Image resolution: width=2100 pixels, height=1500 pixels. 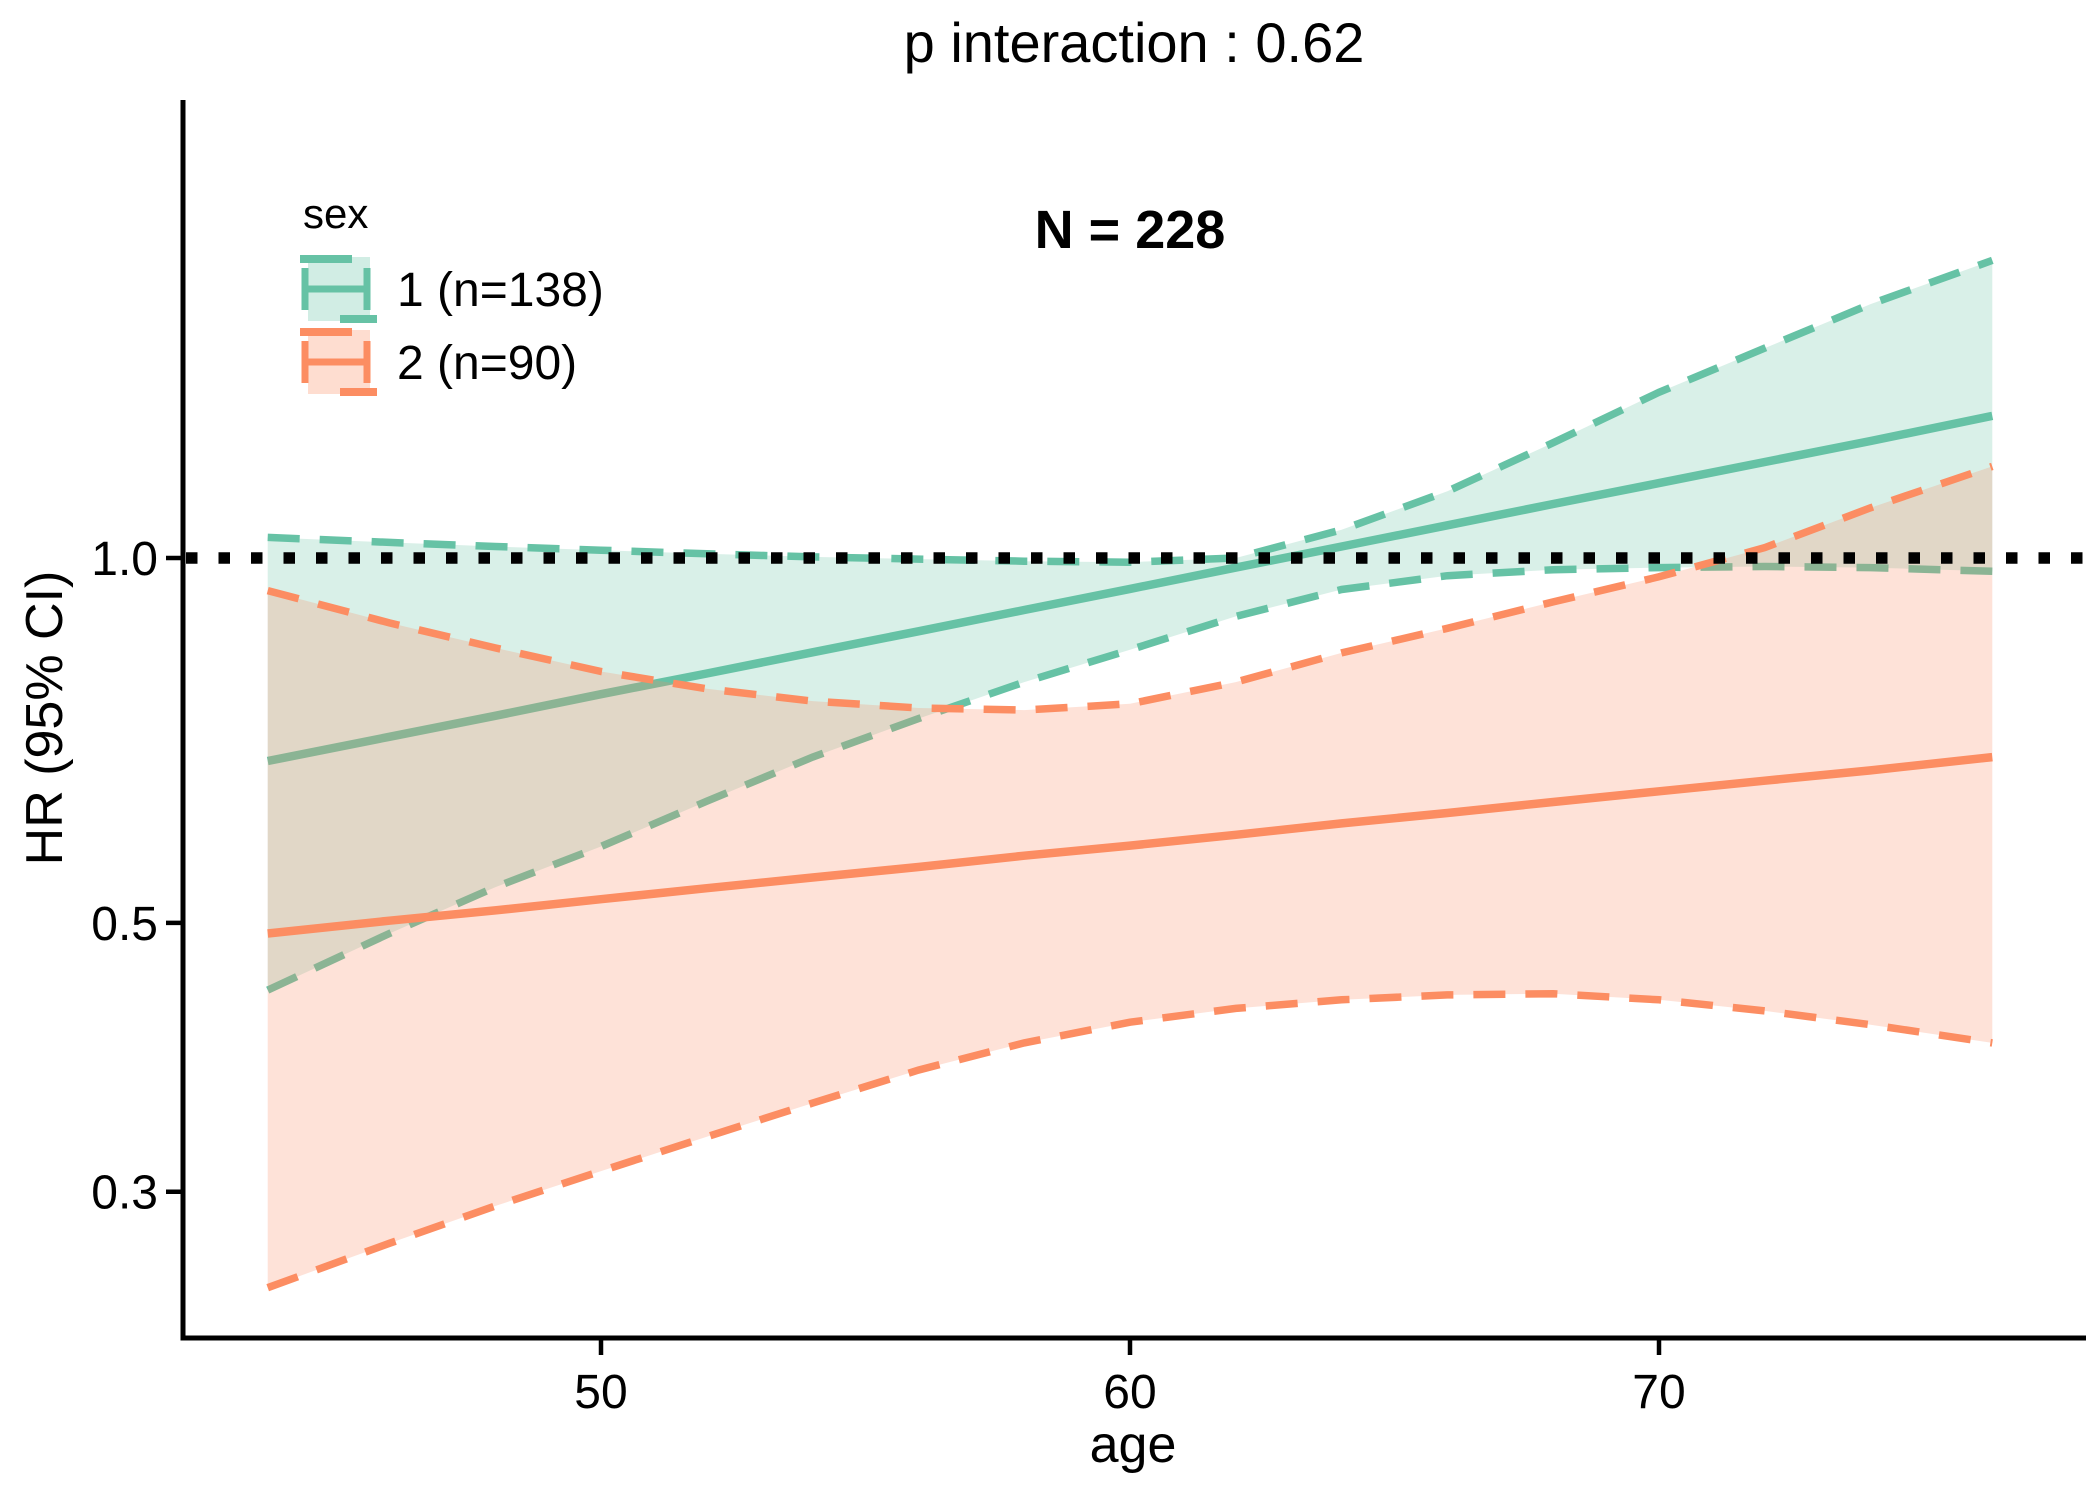 What do you see at coordinates (338, 325) in the screenshot?
I see `legend-keys` at bounding box center [338, 325].